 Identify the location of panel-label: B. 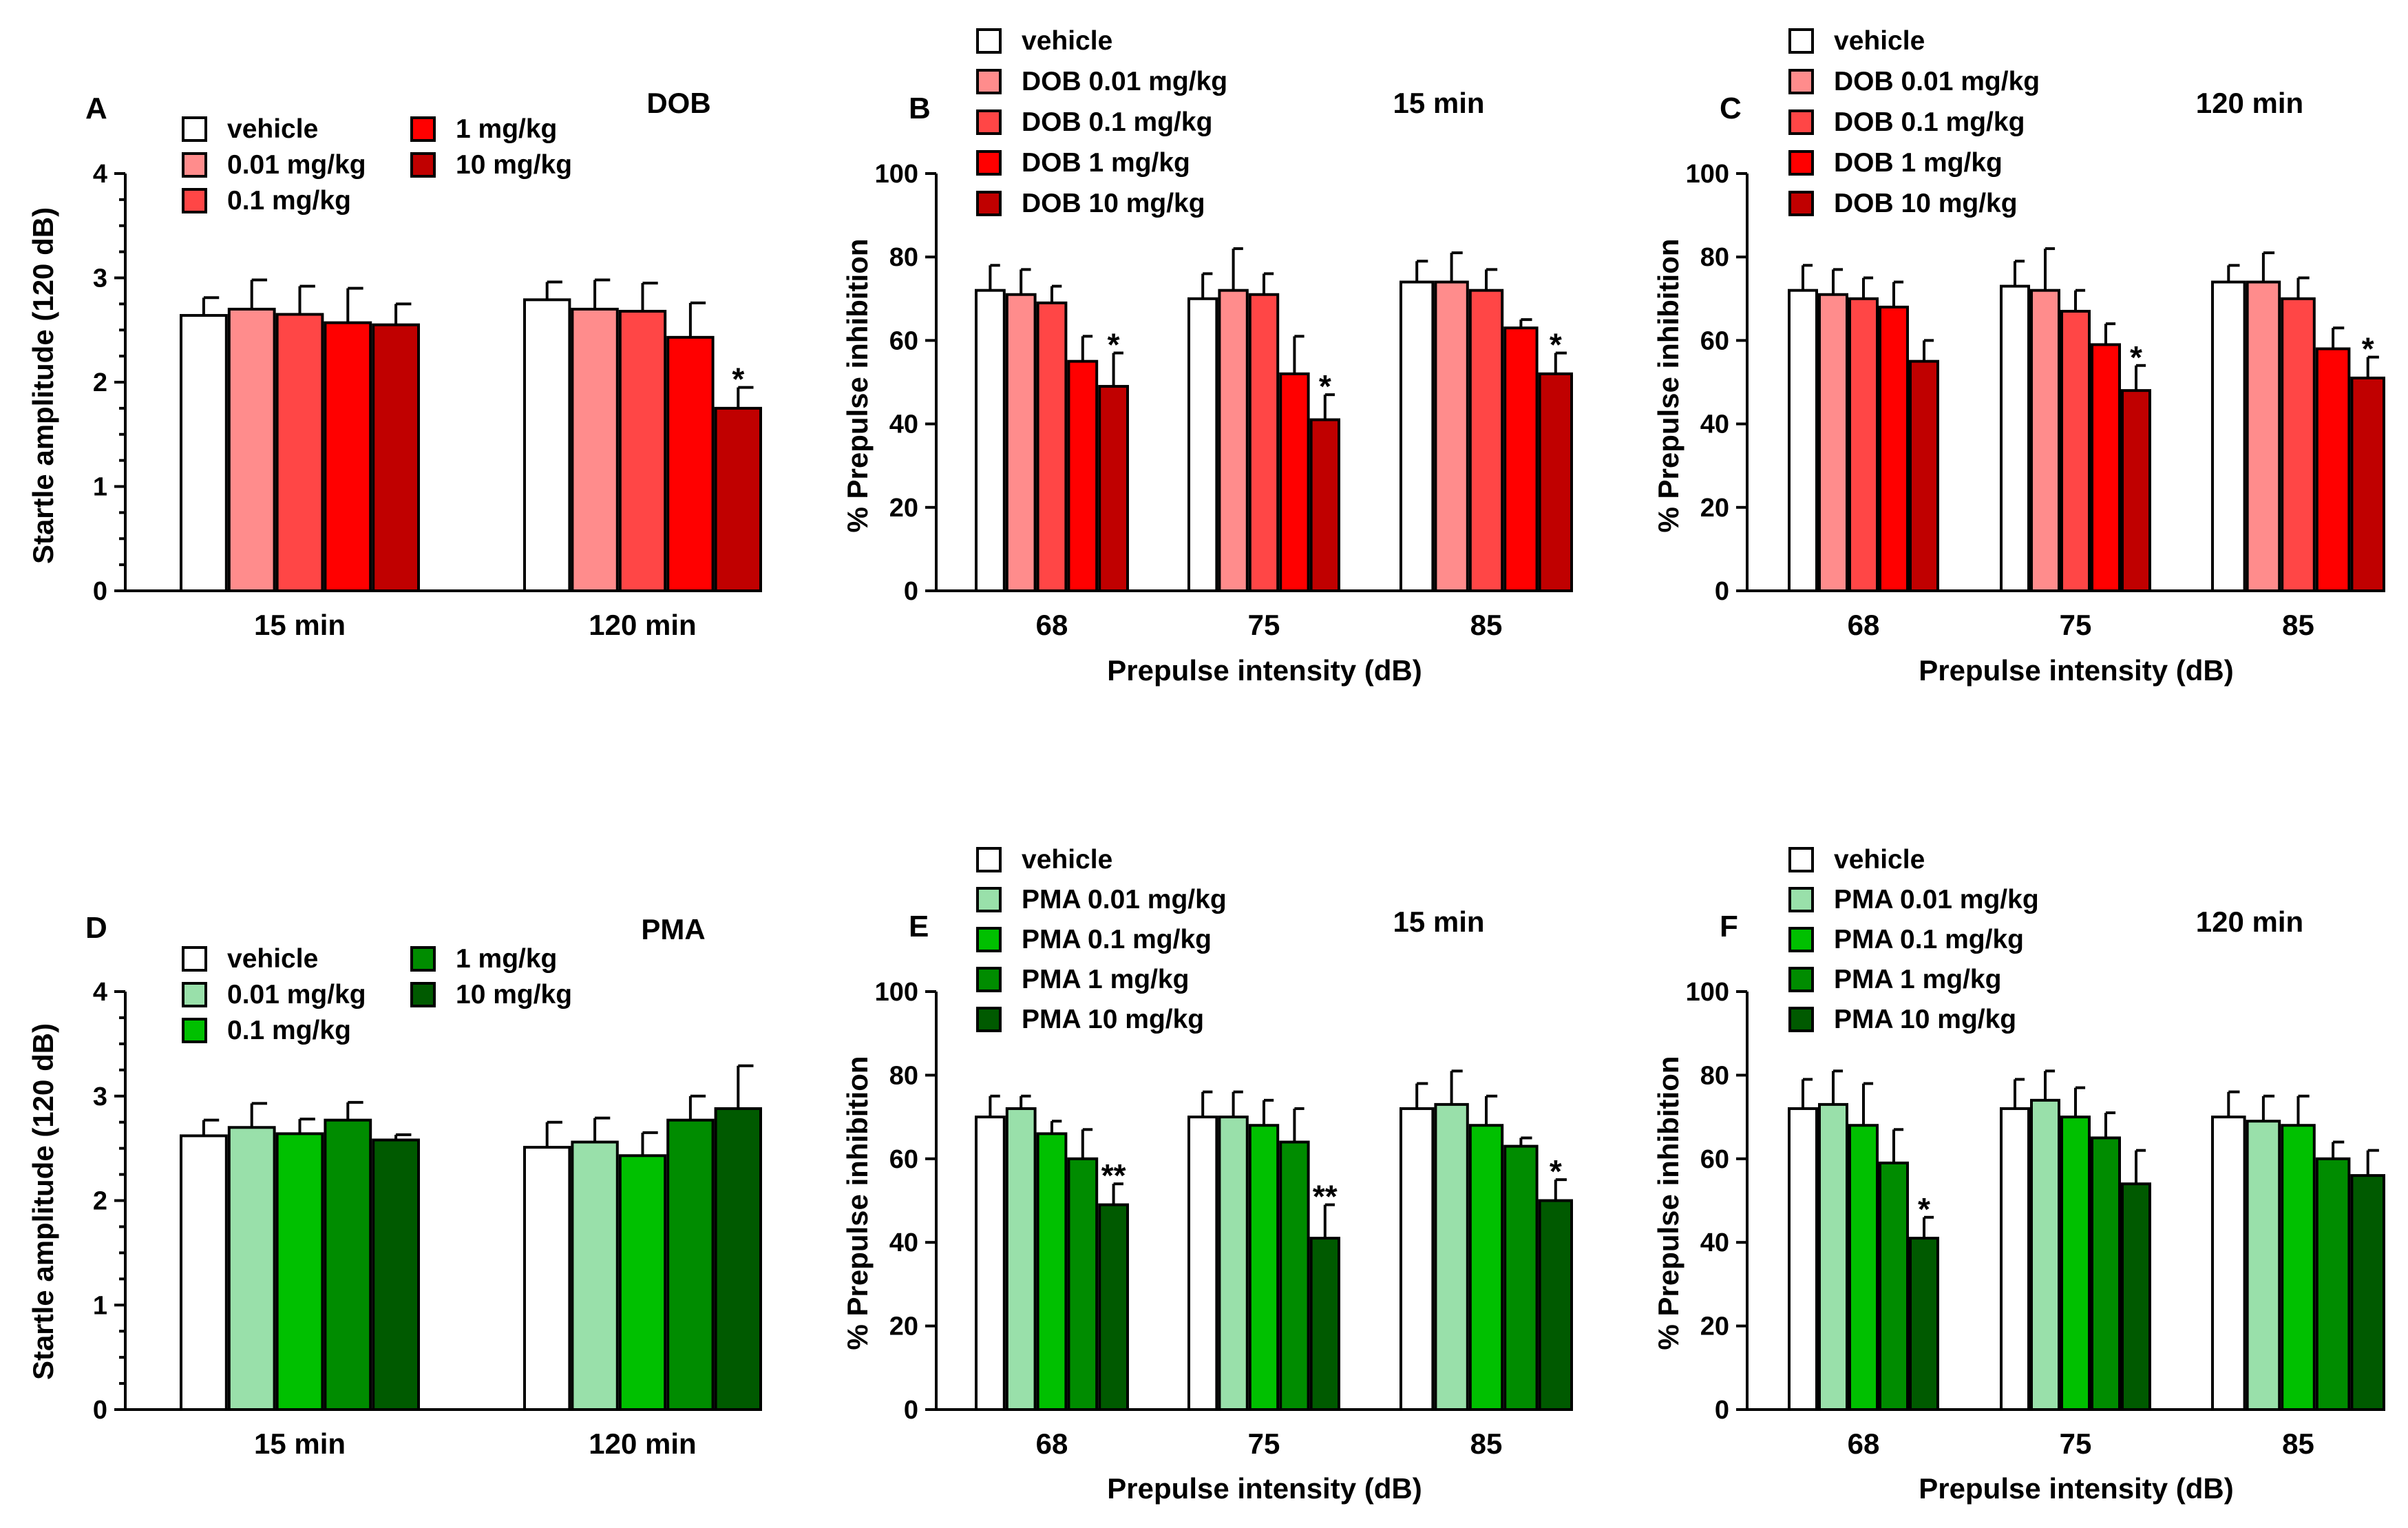
(920, 108).